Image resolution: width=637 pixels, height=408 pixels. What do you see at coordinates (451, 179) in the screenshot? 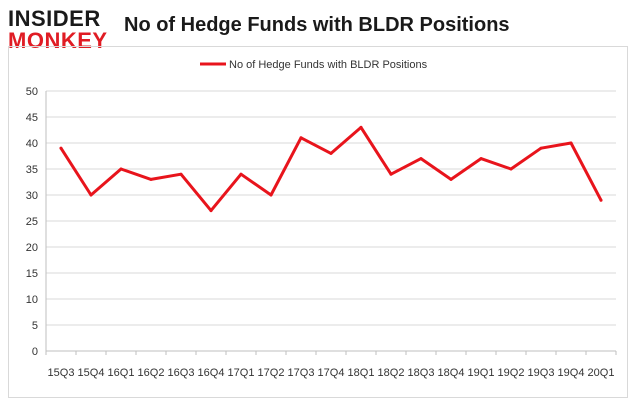
I see `data-point-18Q4` at bounding box center [451, 179].